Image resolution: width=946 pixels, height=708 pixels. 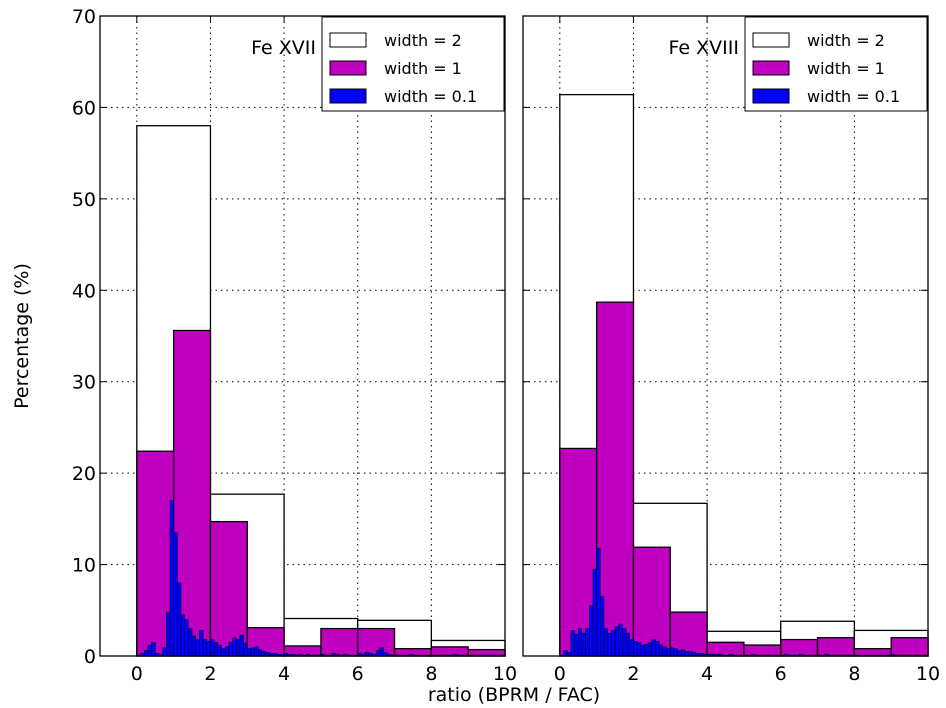 I want to click on x-tick-label: 4, so click(x=284, y=674).